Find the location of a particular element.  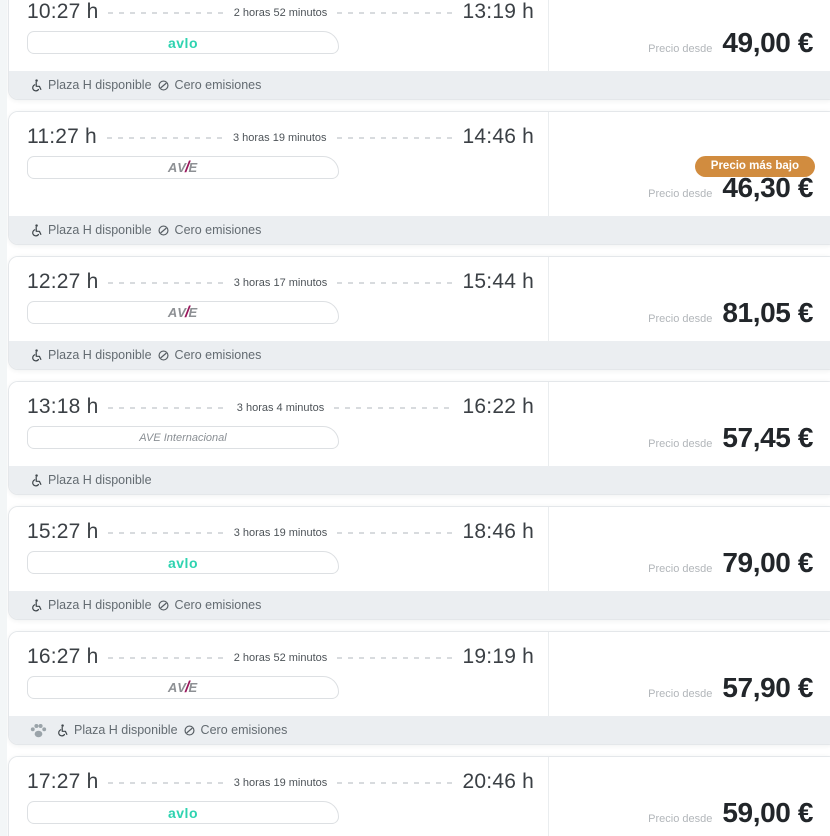

price-row: Precio desde 57,45 € is located at coordinates (730, 438).